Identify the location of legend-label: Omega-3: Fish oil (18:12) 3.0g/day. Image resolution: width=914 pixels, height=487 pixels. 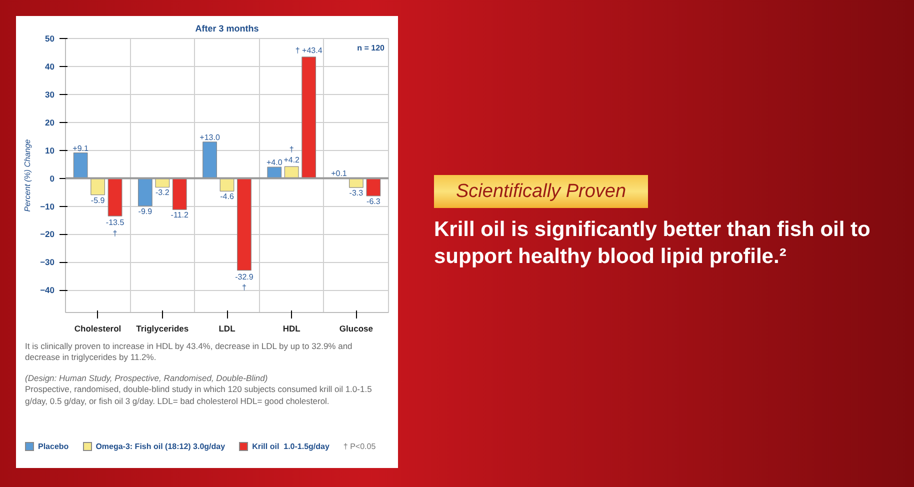
(161, 447).